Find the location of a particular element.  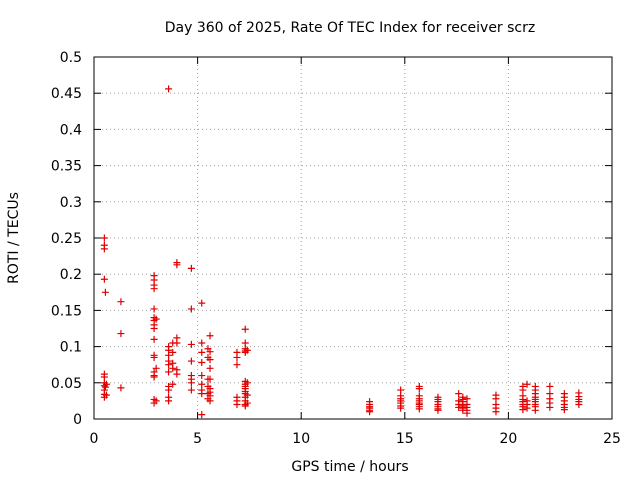

y-tick-label: 0.25 is located at coordinates (66, 239).